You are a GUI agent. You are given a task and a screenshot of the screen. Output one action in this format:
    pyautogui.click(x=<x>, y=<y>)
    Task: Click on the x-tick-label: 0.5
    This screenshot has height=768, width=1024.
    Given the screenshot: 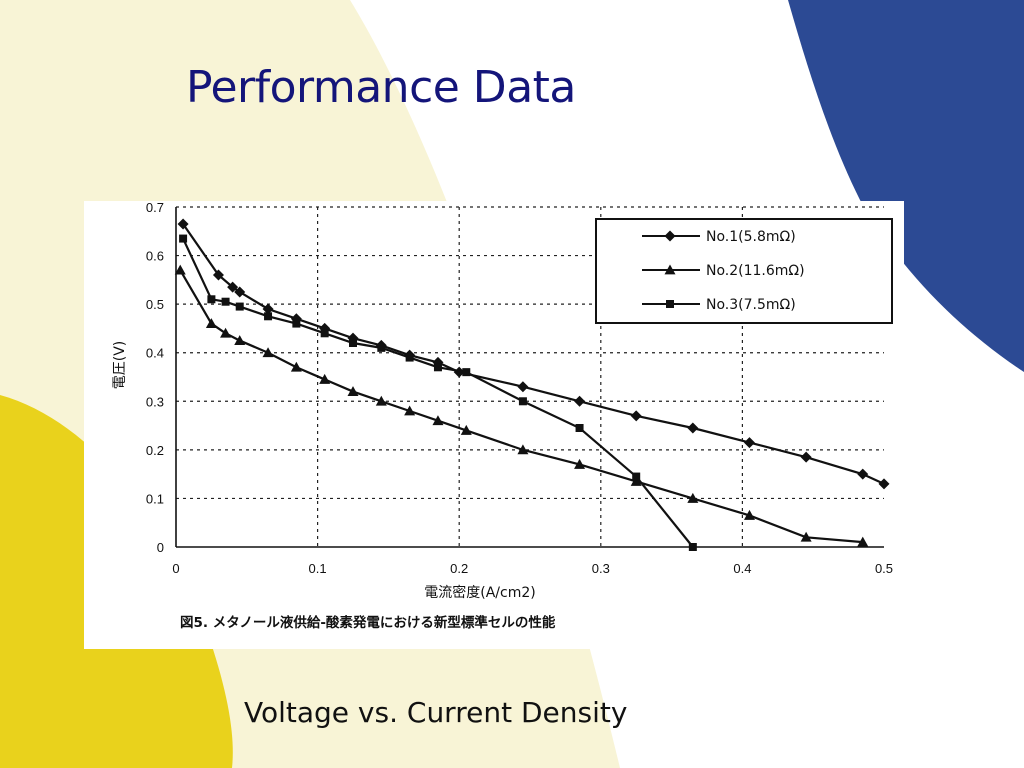 What is the action you would take?
    pyautogui.click(x=884, y=568)
    